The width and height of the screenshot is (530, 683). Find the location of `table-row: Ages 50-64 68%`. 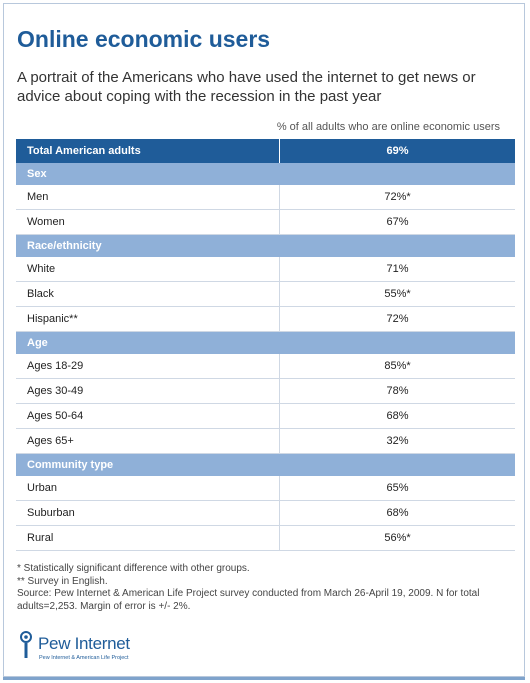

table-row: Ages 50-64 68% is located at coordinates (265, 416).